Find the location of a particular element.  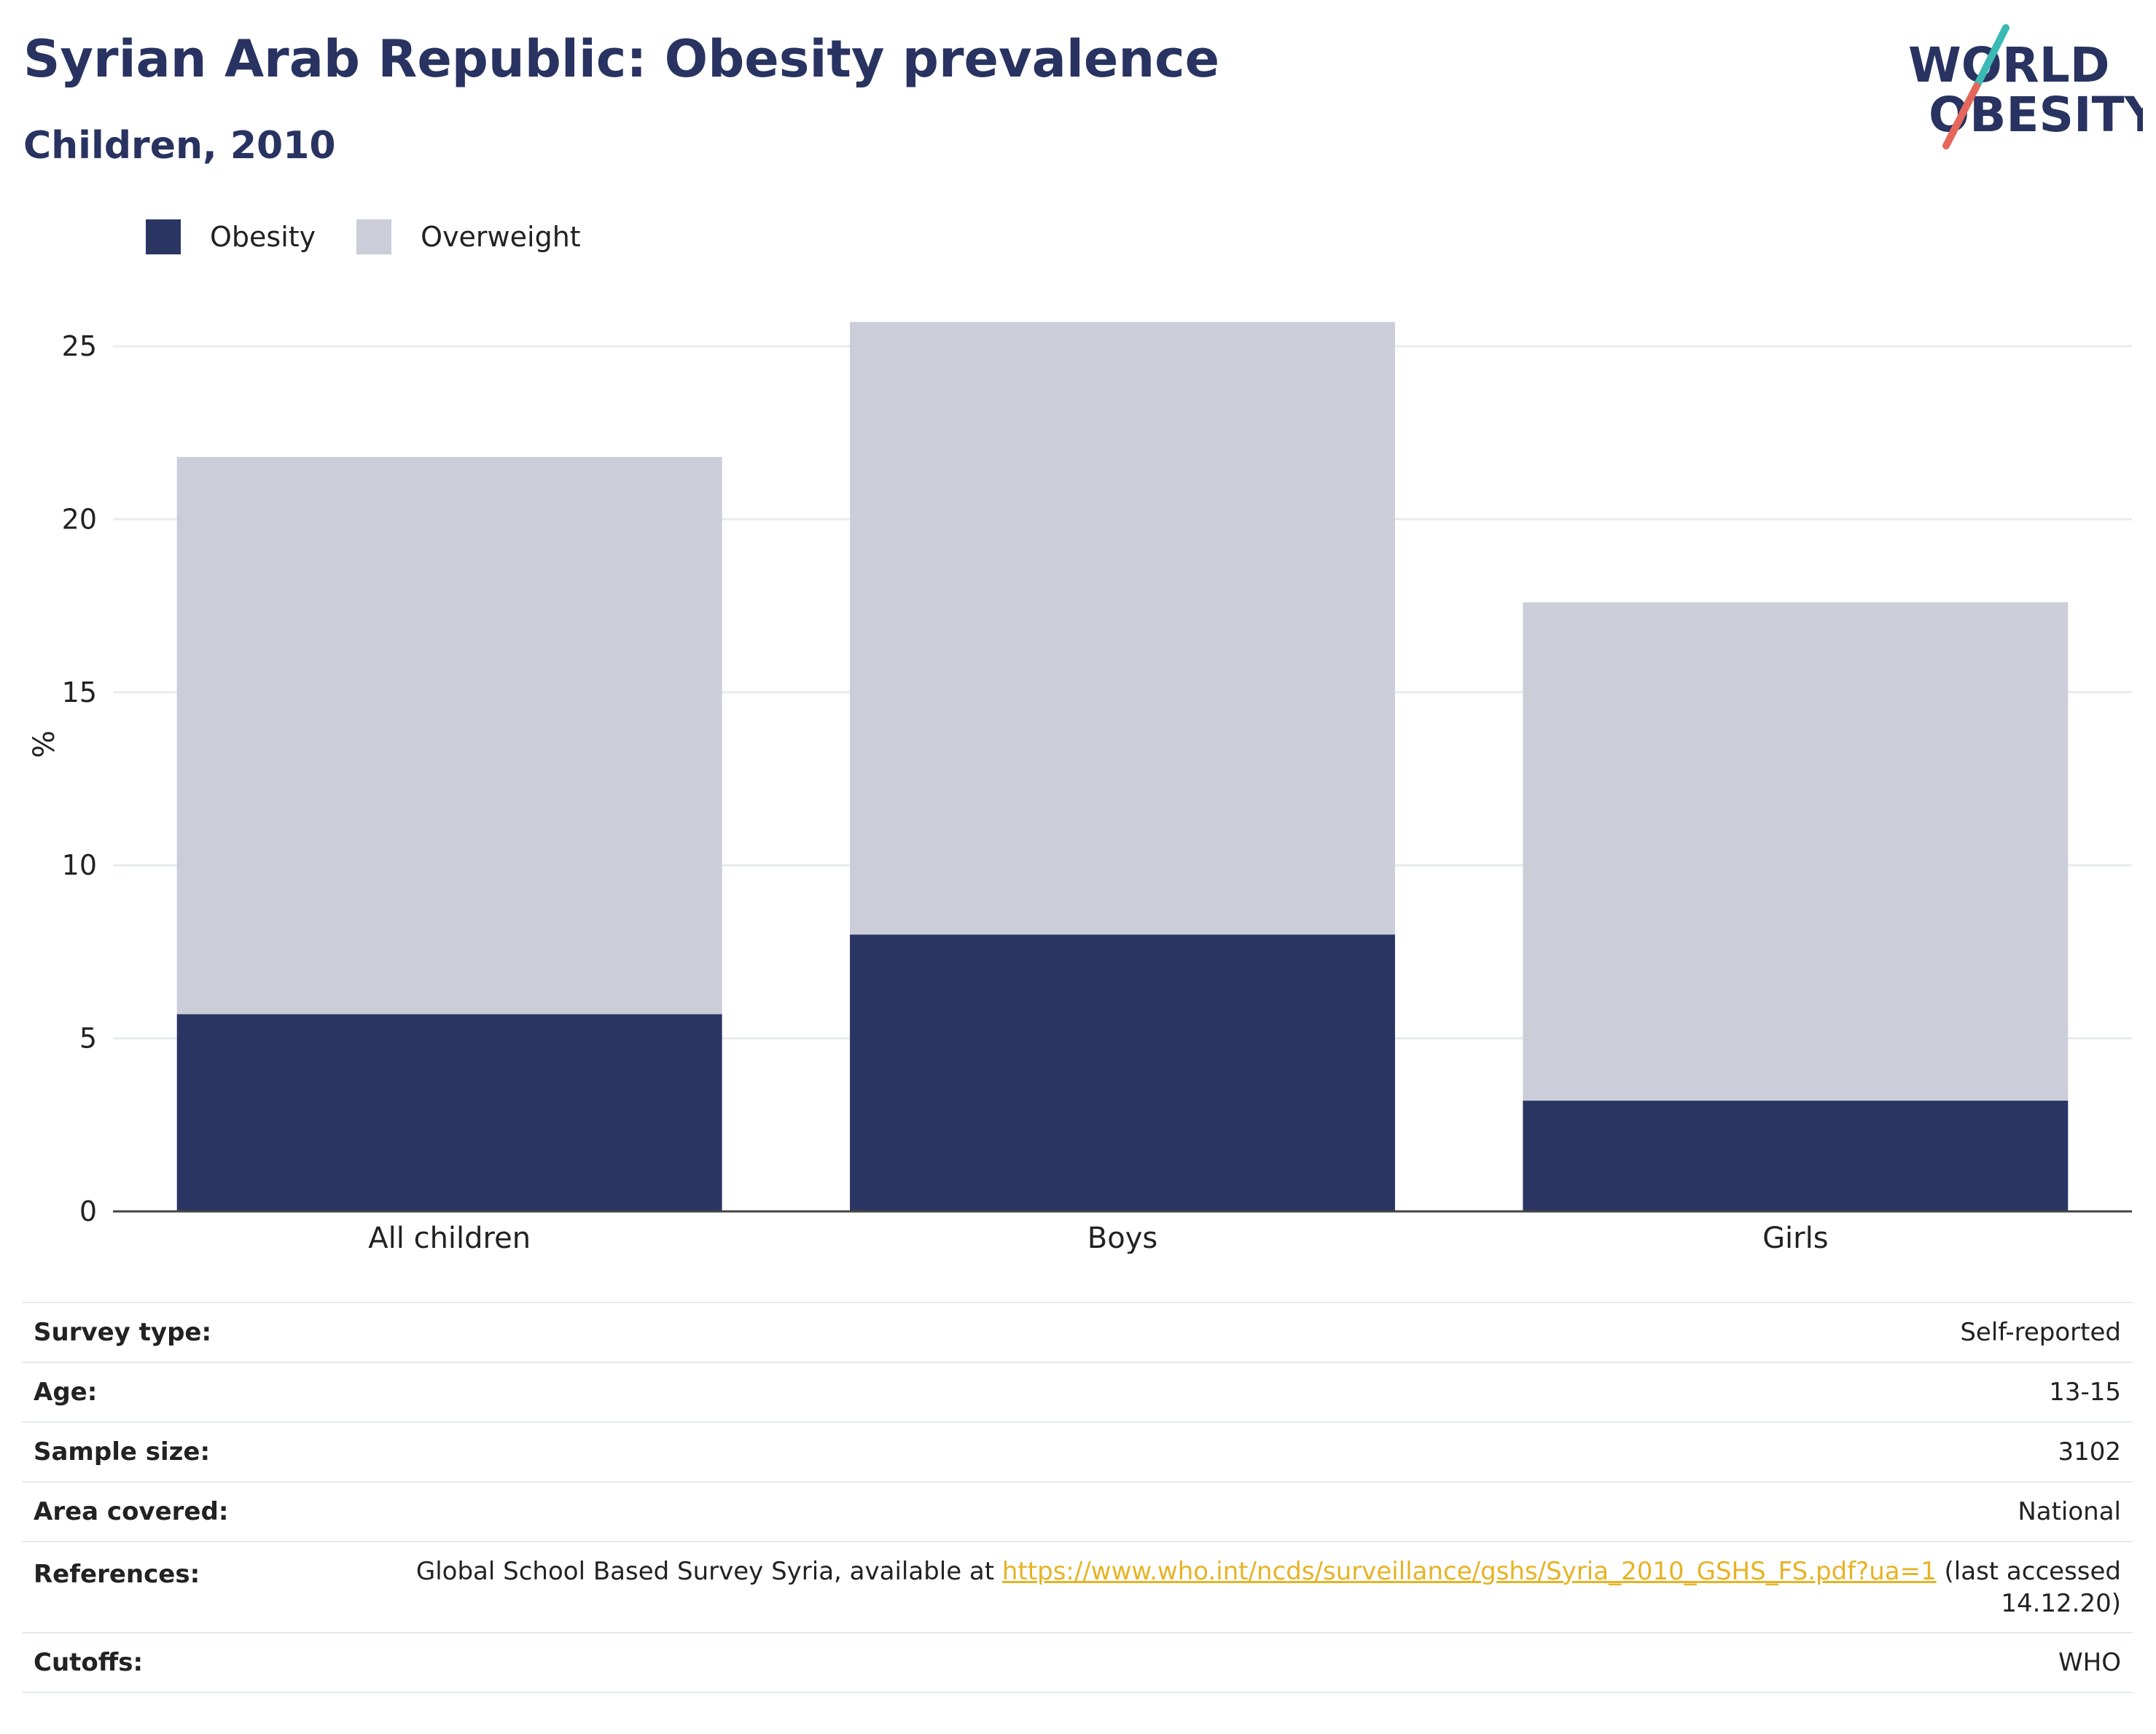

info-value: Self-reported is located at coordinates (1242, 1332).